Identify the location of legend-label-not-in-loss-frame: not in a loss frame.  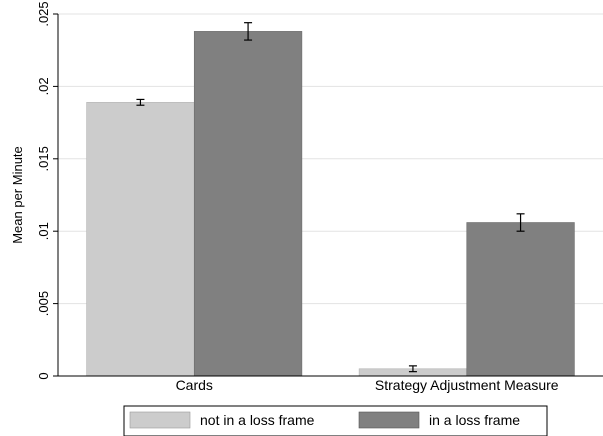
(257, 420).